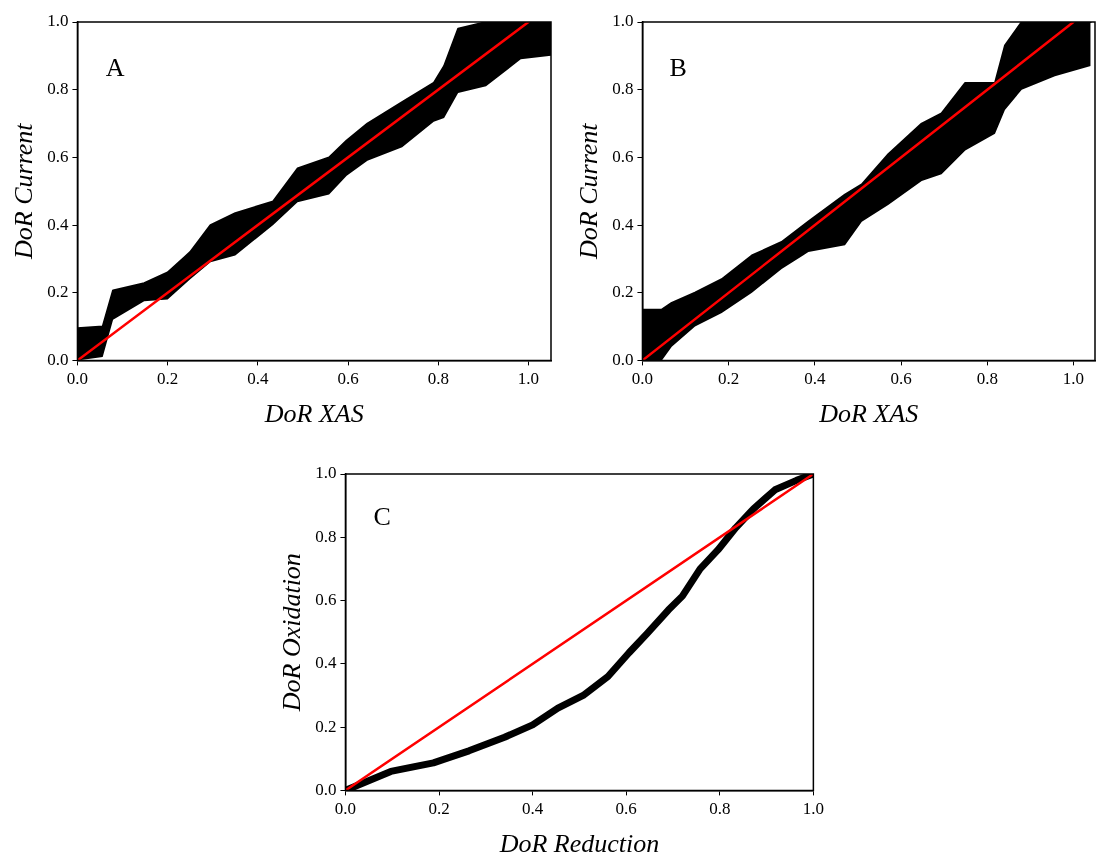 The image size is (1117, 865). What do you see at coordinates (292, 633) in the screenshot?
I see `y-axis-title: DoR Oxidation` at bounding box center [292, 633].